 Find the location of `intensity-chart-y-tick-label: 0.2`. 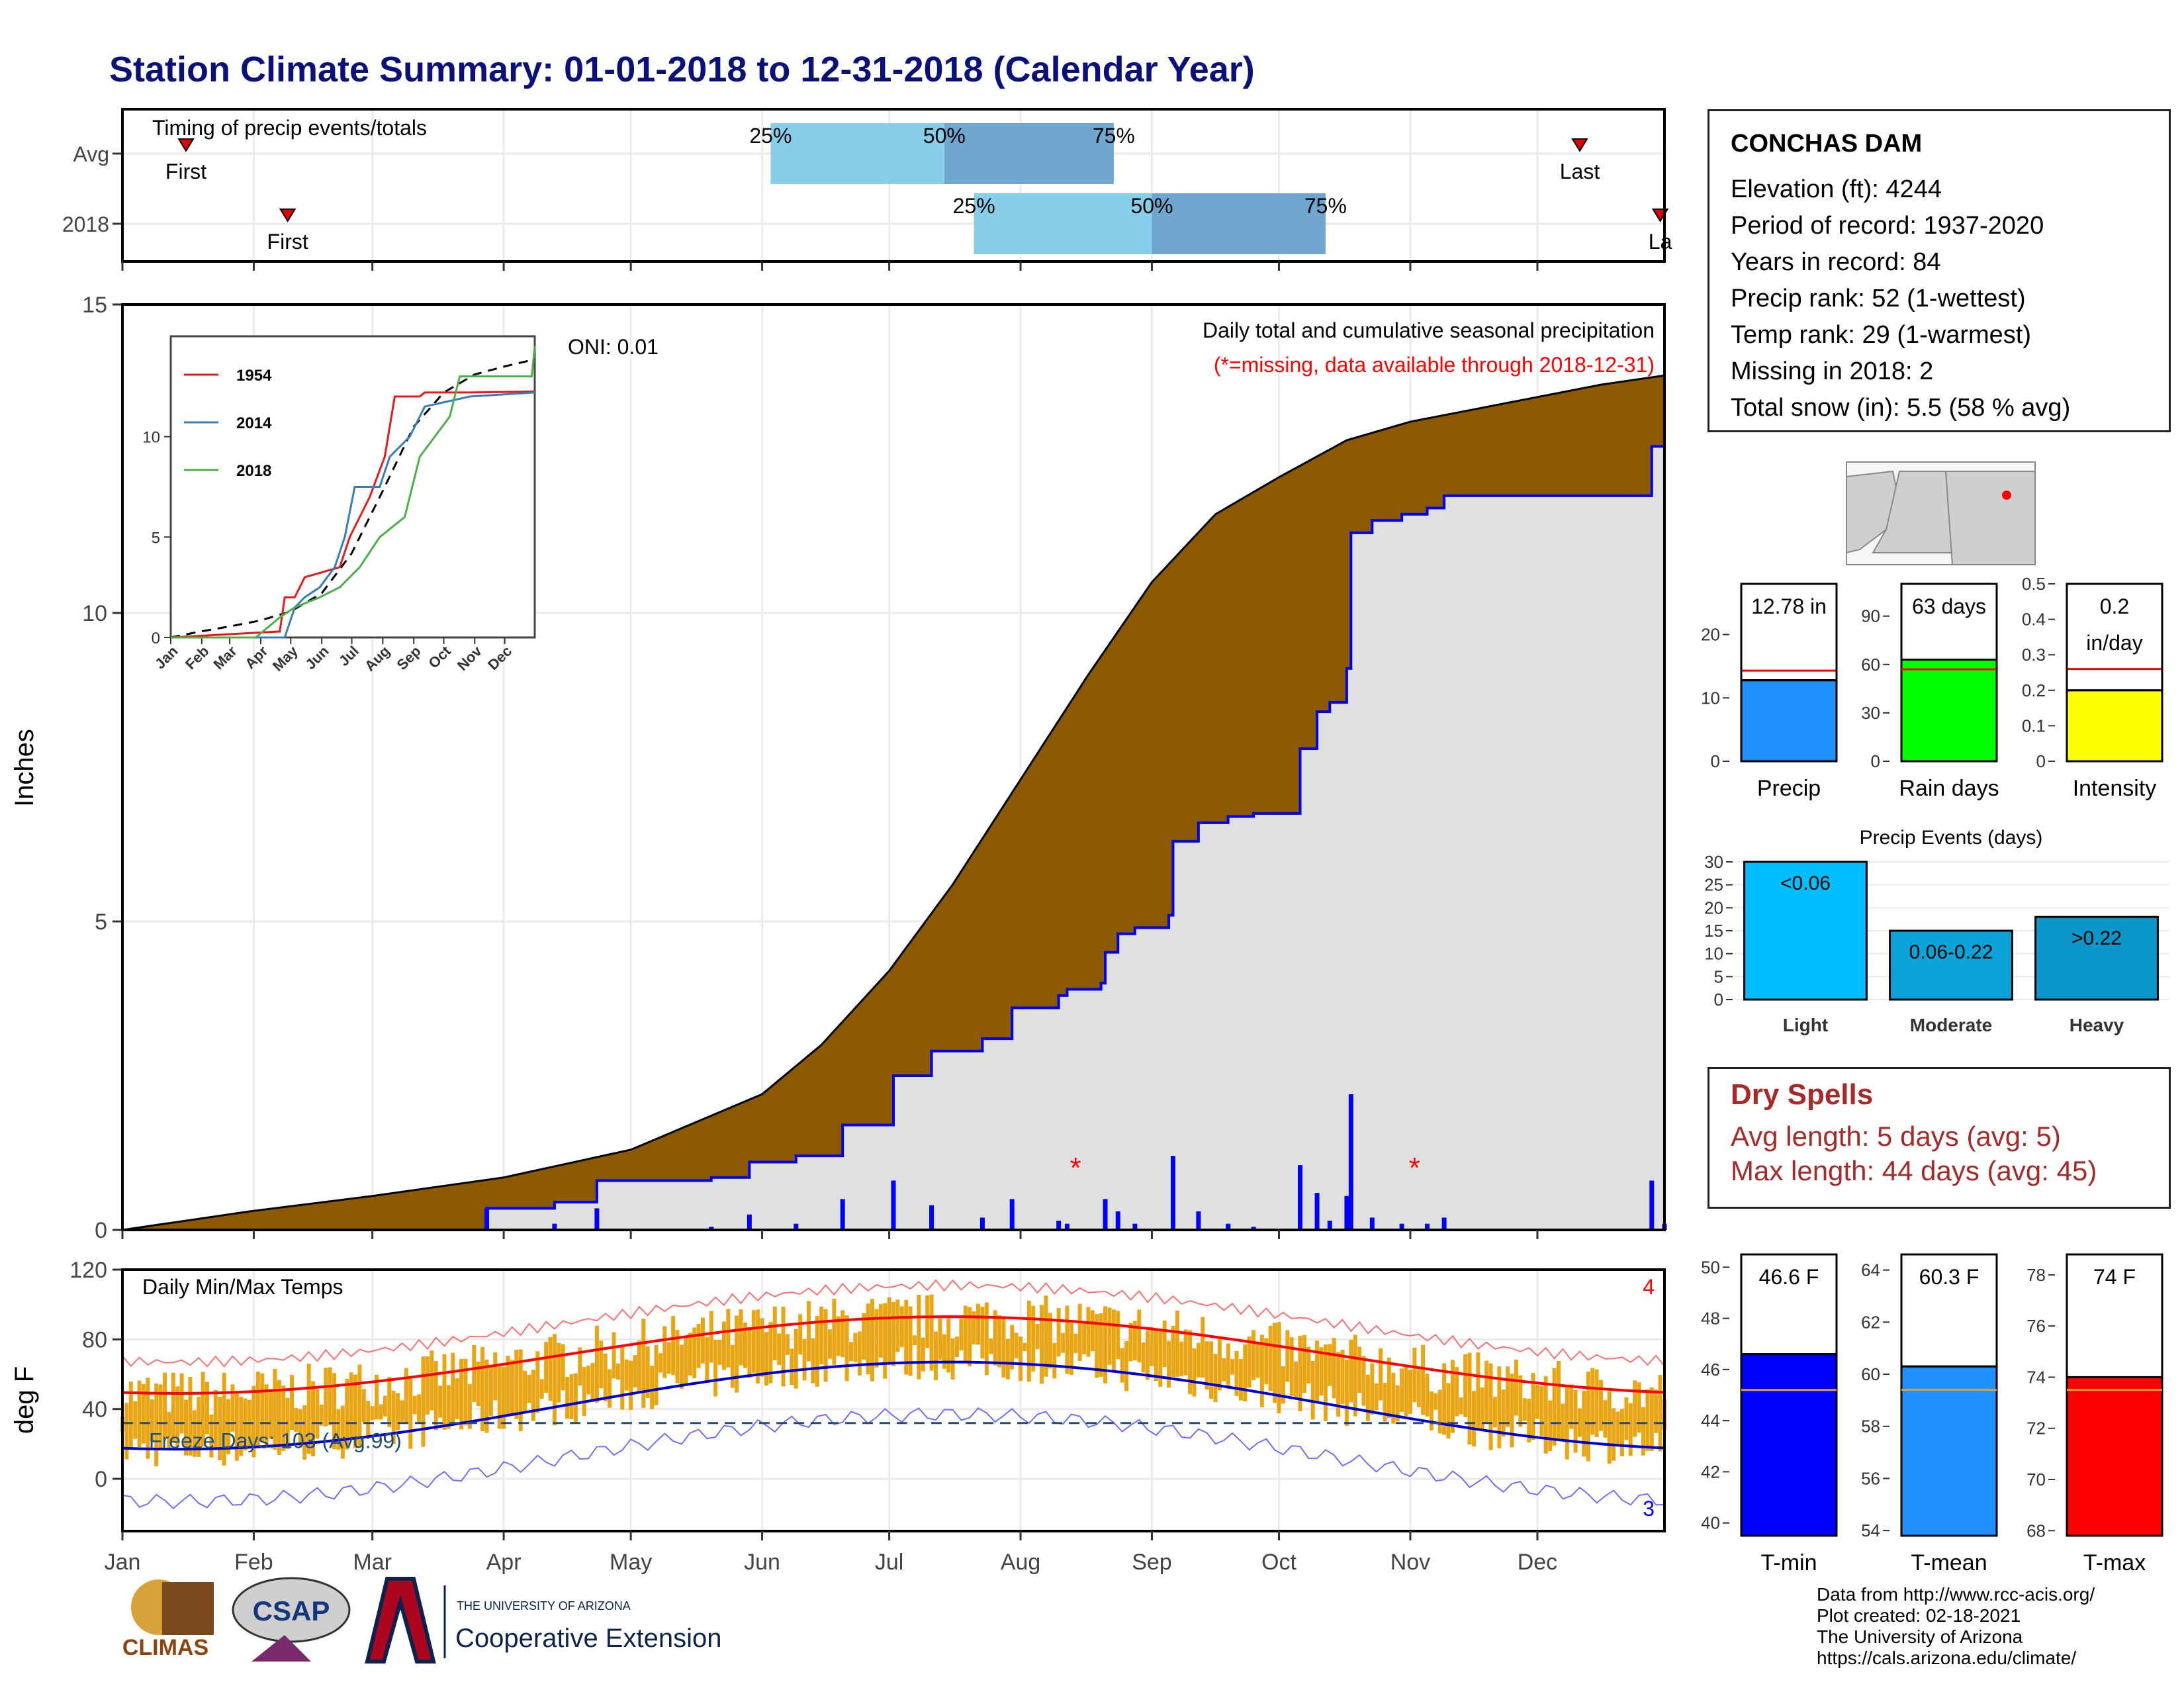

intensity-chart-y-tick-label: 0.2 is located at coordinates (2034, 690).